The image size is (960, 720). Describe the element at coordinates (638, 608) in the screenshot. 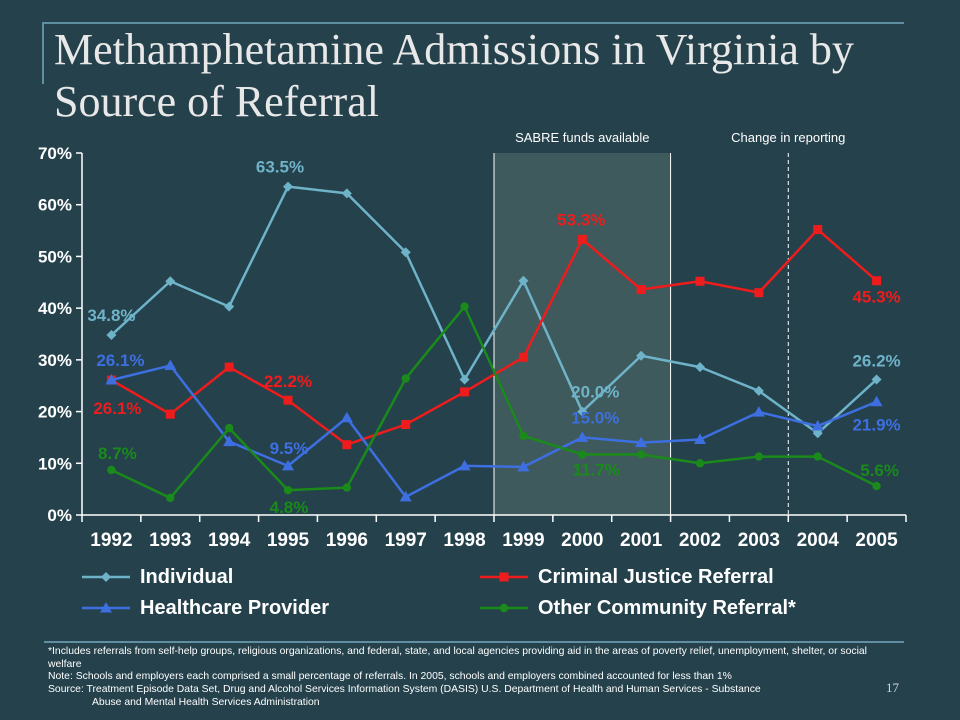

I see `legend-item: Other Community Referral*` at that location.